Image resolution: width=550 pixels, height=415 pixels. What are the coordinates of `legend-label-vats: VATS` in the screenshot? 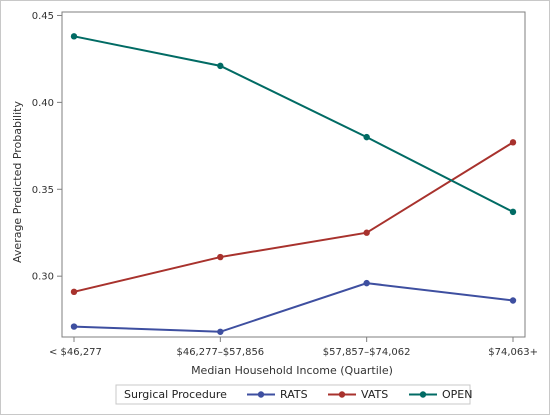 It's located at (374, 394).